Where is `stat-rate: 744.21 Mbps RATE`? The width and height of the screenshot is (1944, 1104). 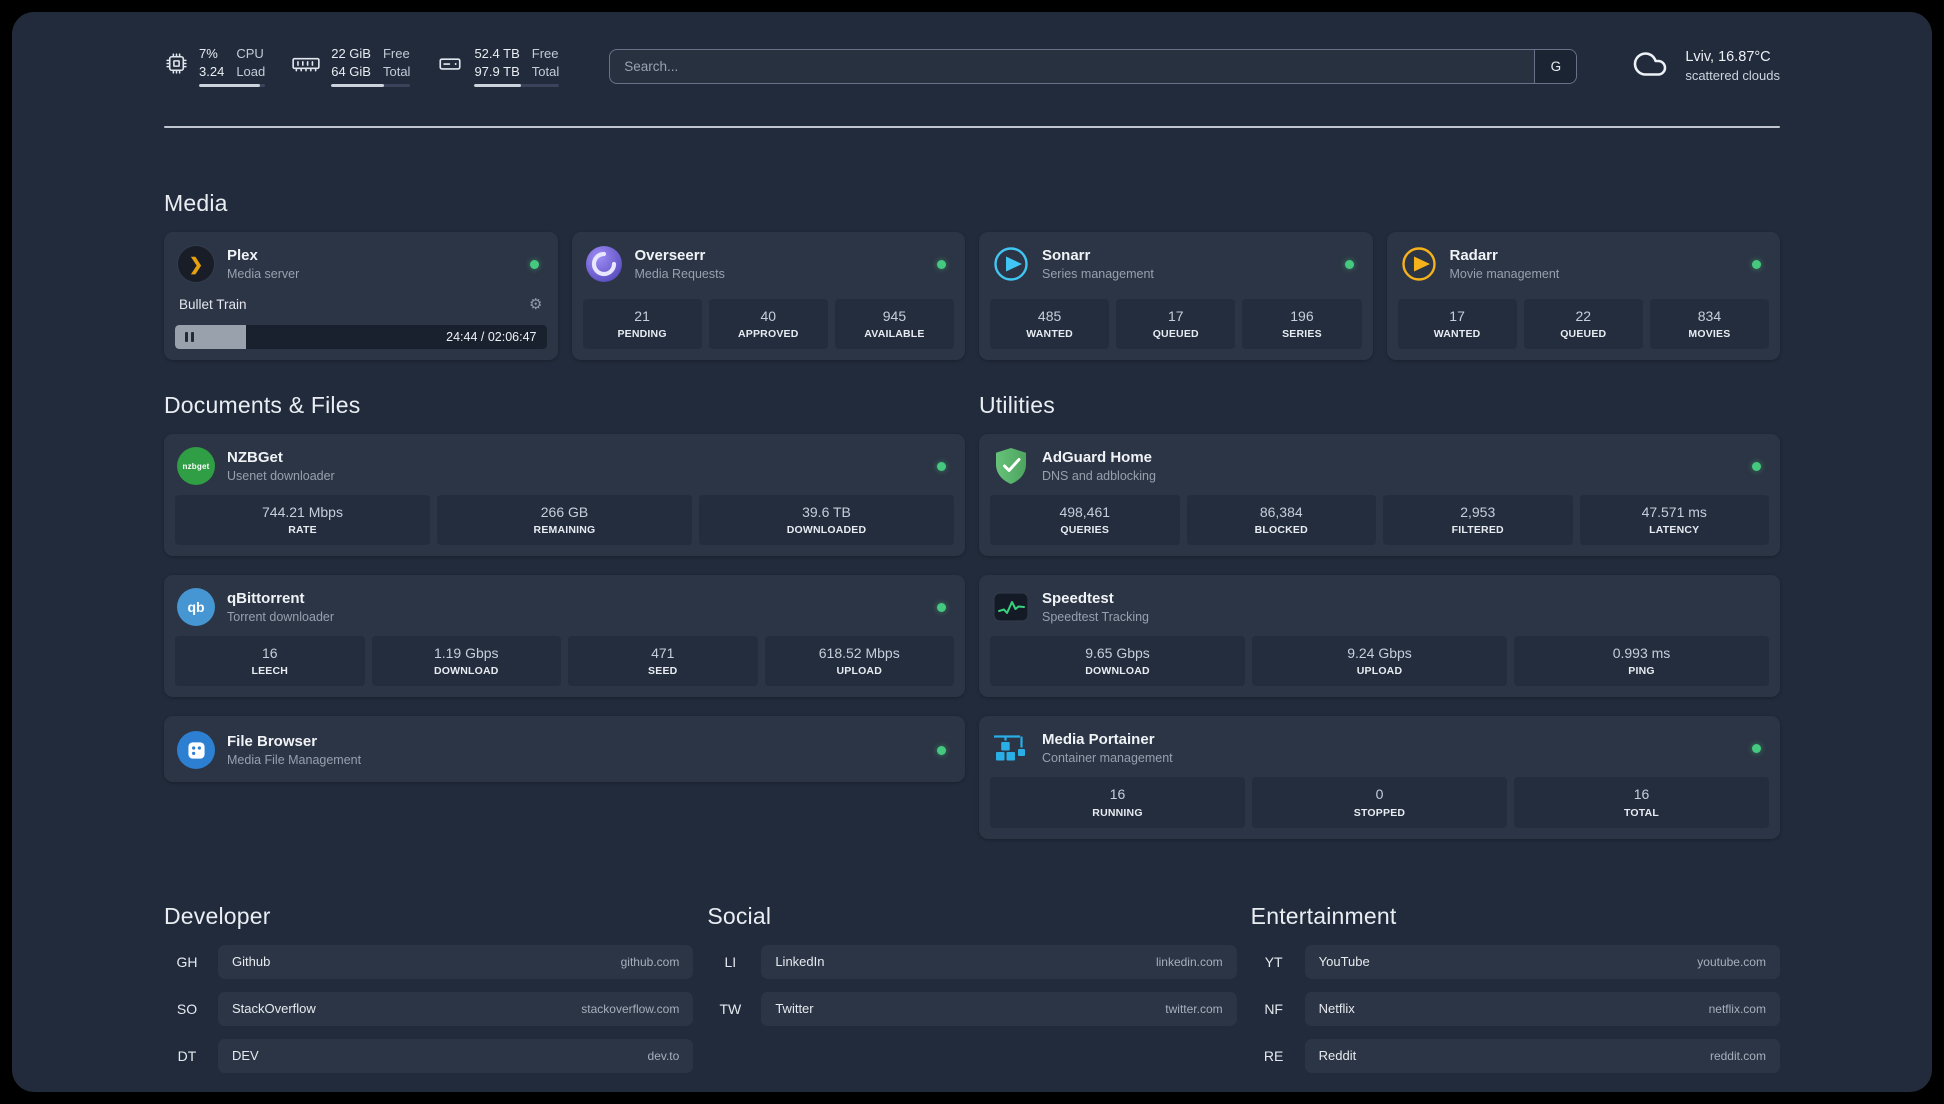
stat-rate: 744.21 Mbps RATE is located at coordinates (302, 520).